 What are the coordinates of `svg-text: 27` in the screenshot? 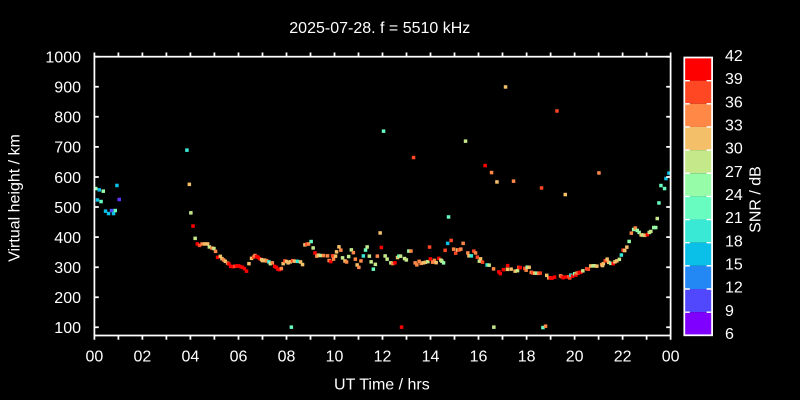 It's located at (734, 172).